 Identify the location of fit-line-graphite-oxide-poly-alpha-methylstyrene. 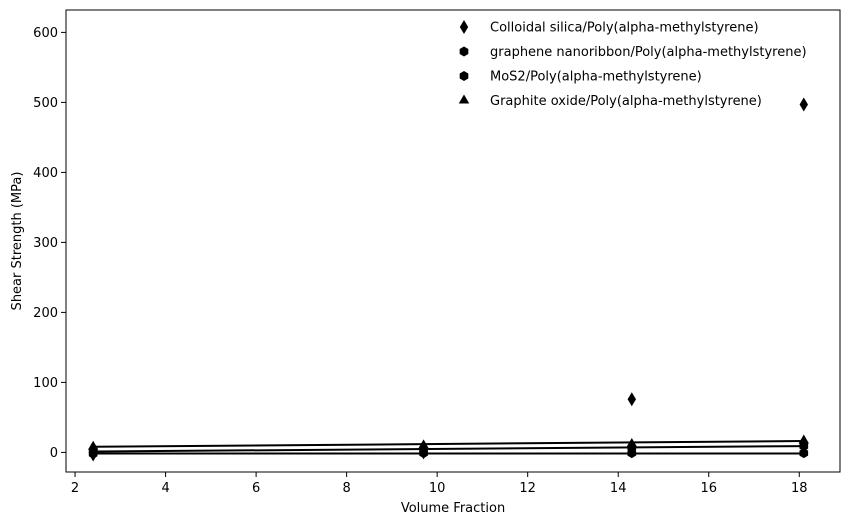
(448, 444).